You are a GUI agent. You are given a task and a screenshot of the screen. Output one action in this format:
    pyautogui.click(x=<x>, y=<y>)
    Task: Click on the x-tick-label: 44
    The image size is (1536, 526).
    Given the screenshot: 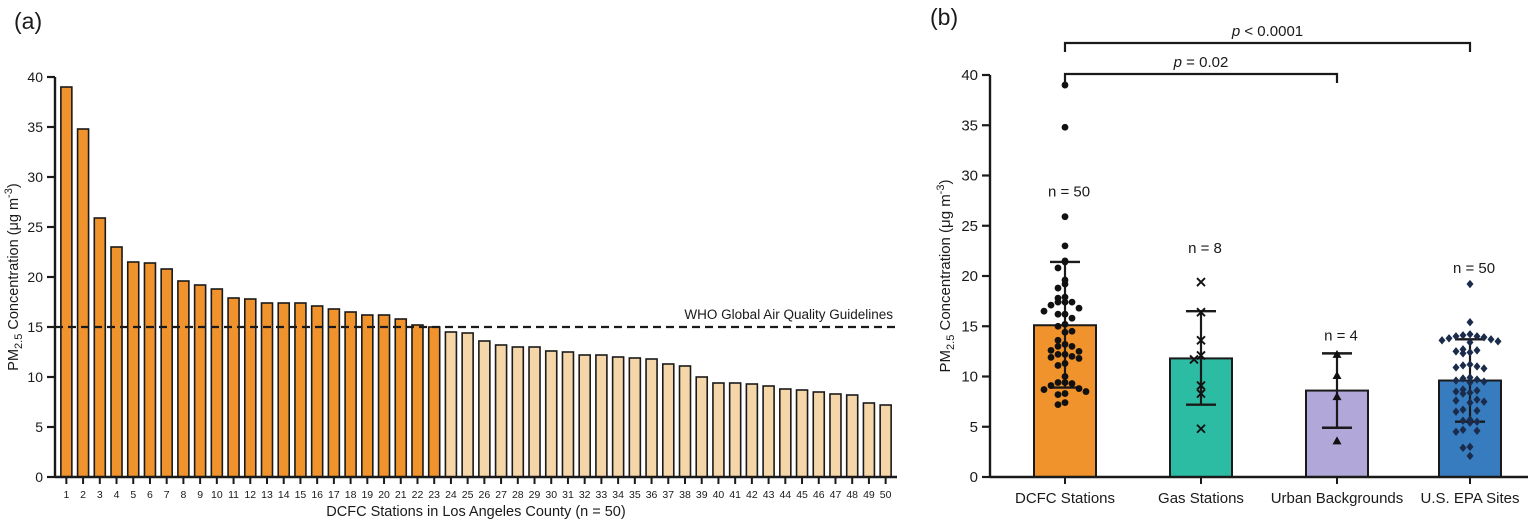 What is the action you would take?
    pyautogui.click(x=785, y=495)
    